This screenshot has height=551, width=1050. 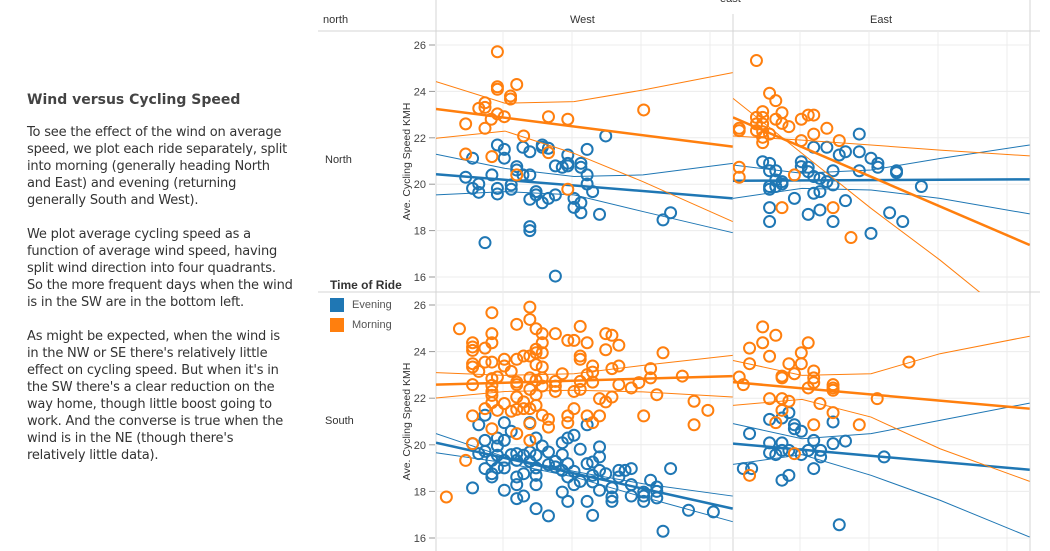 I want to click on morning-confidence-lower, so click(x=881, y=440).